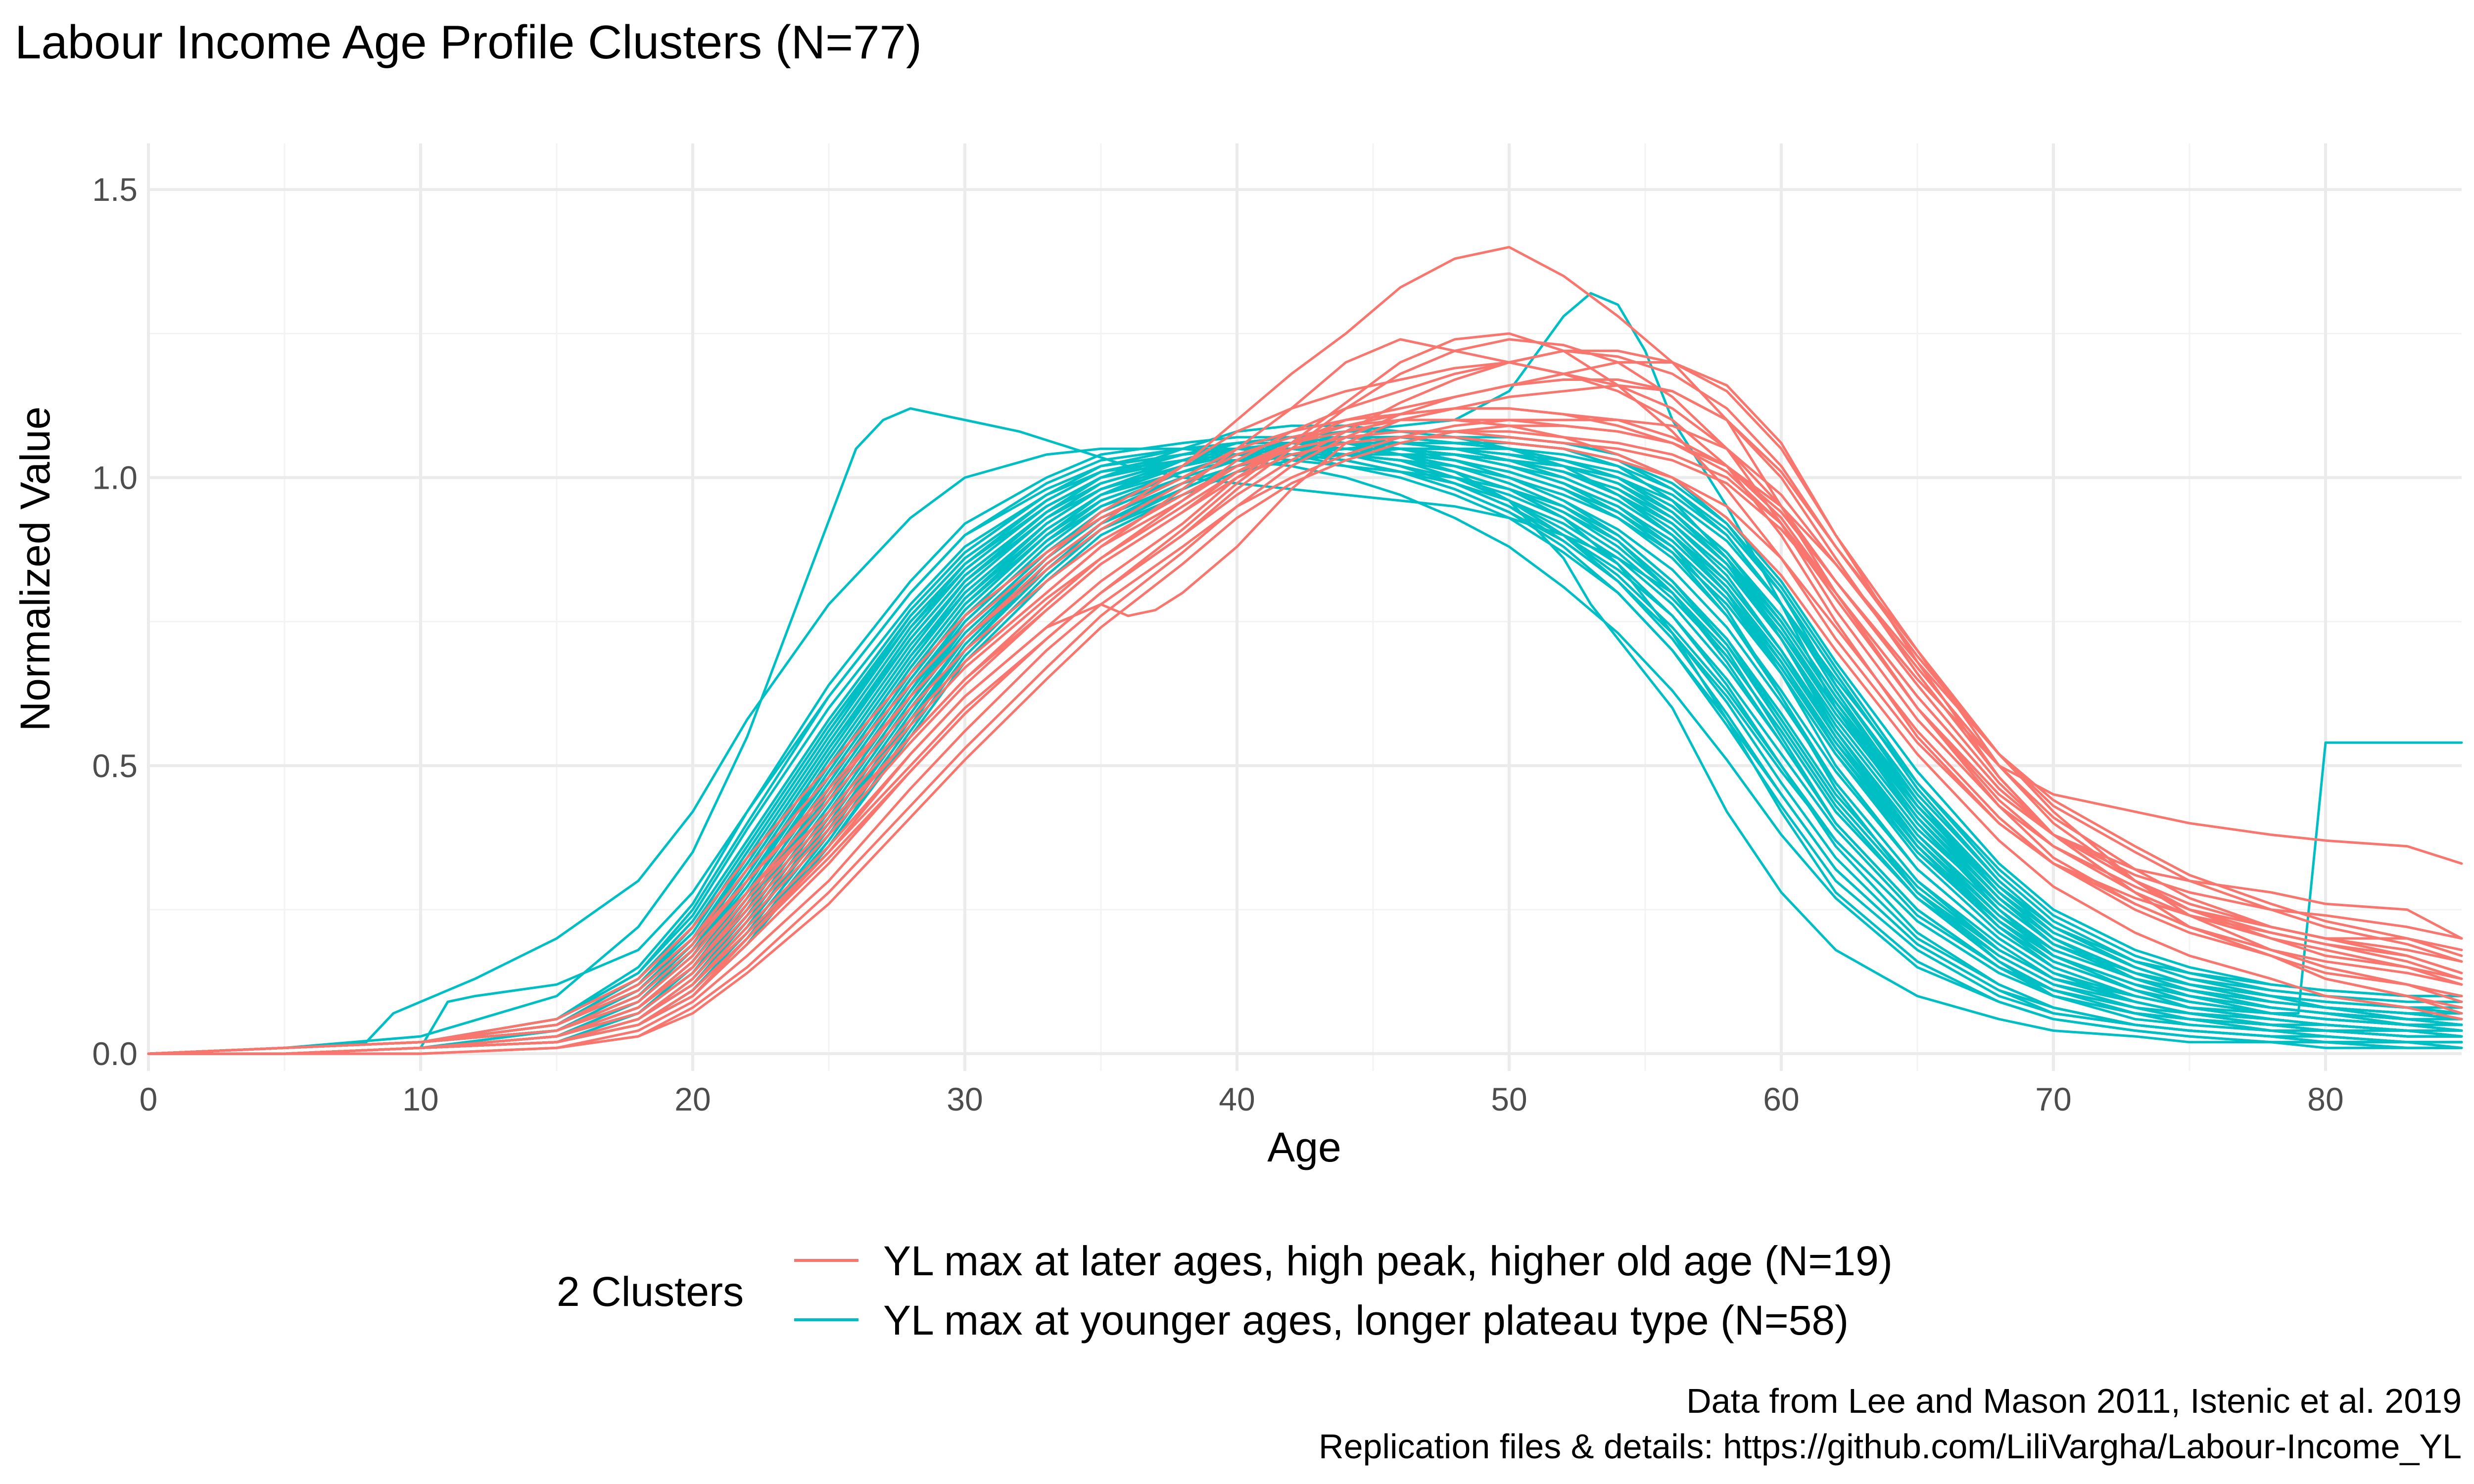 The width and height of the screenshot is (2474, 1484). Describe the element at coordinates (115, 477) in the screenshot. I see `y-tick-label: 1.0` at that location.